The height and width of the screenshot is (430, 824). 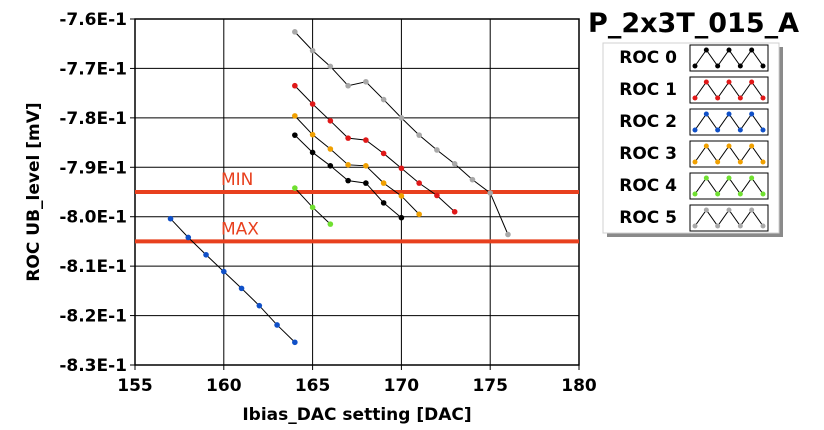 What do you see at coordinates (93, 168) in the screenshot?
I see `y-tick-label: -7.9E-1` at bounding box center [93, 168].